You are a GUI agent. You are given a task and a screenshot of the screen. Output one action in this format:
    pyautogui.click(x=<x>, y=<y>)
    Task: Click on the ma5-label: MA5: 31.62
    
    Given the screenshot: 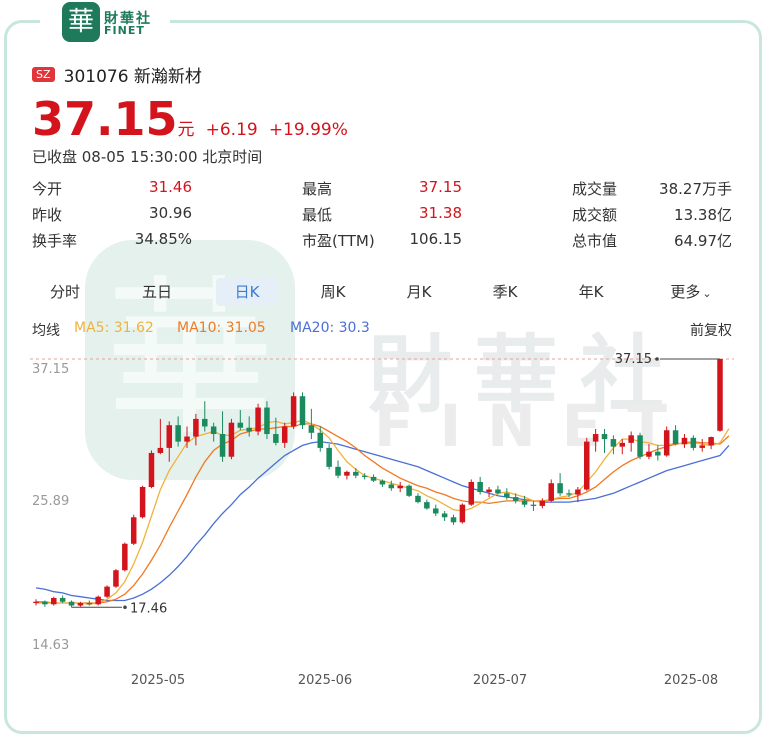 What is the action you would take?
    pyautogui.click(x=114, y=328)
    